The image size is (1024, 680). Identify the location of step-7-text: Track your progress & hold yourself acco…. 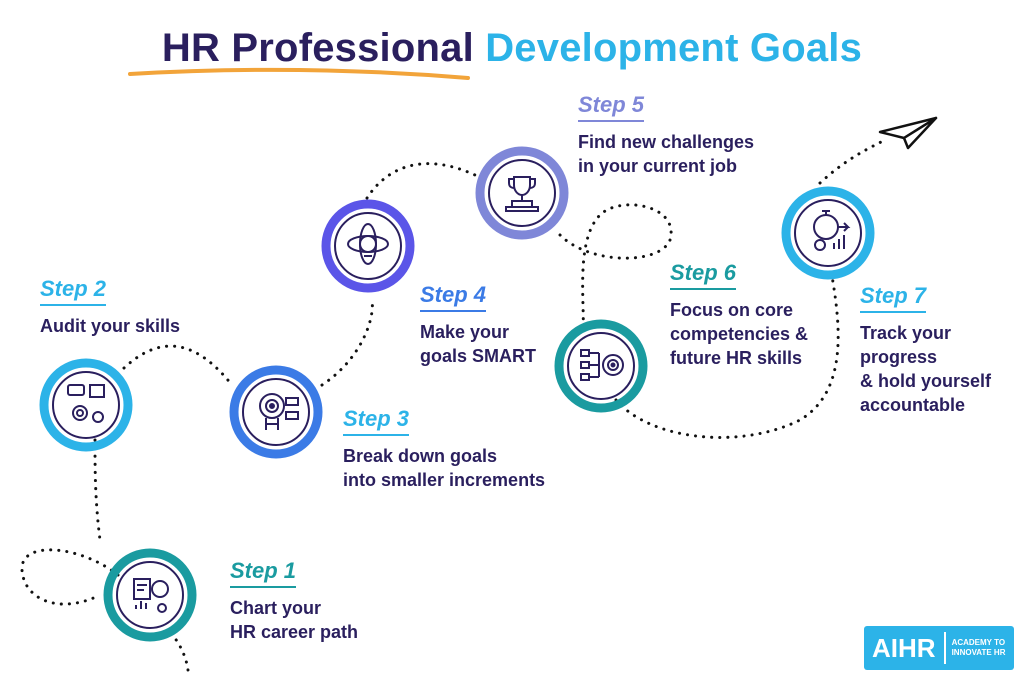
(925, 369).